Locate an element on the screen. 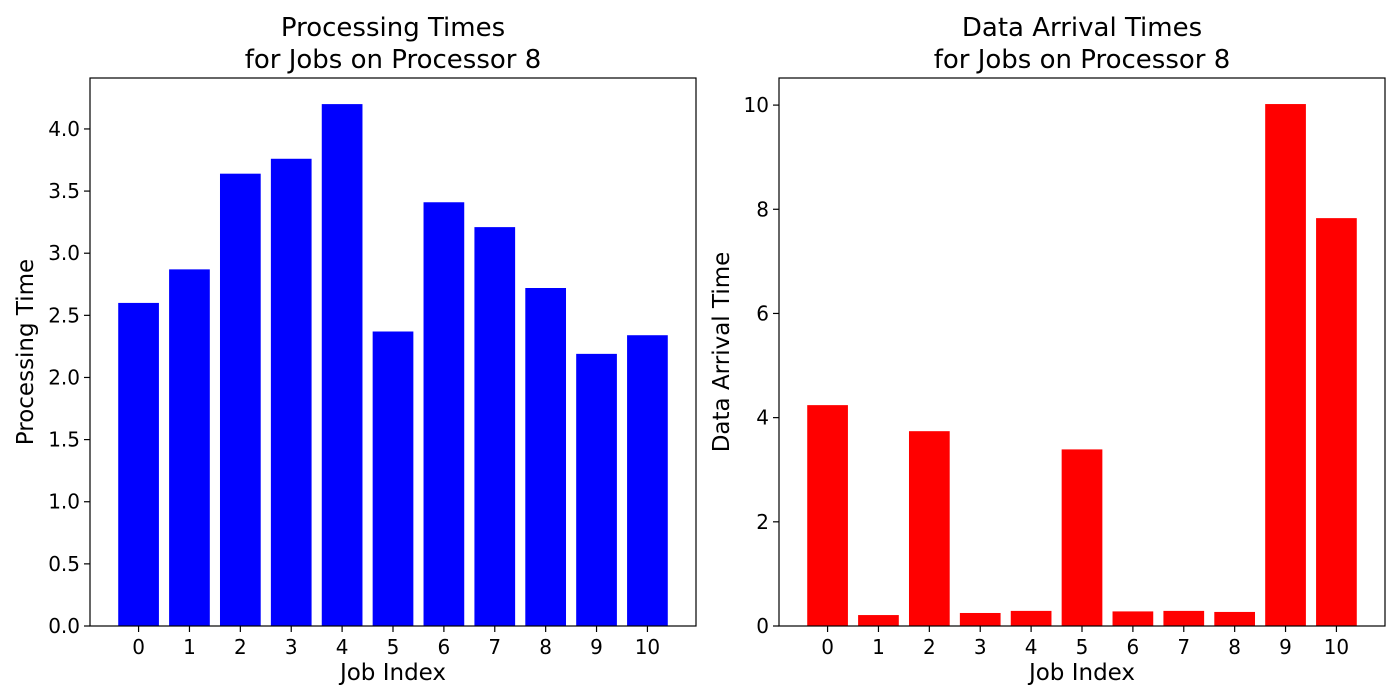 The height and width of the screenshot is (700, 1400). y-tick-label: 2 is located at coordinates (762, 522).